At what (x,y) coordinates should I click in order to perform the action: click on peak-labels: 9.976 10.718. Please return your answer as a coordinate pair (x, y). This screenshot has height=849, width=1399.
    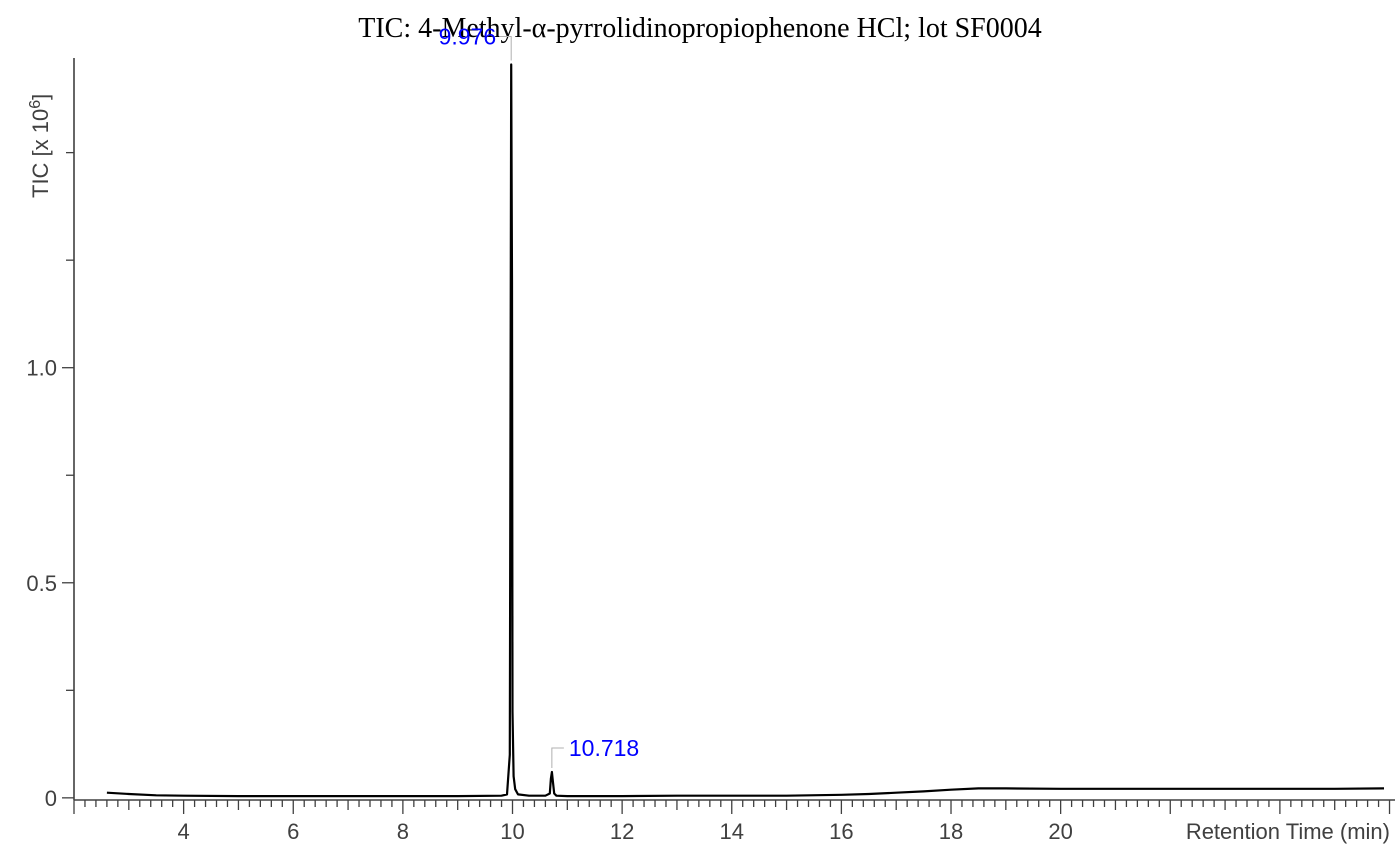
    Looking at the image, I should click on (539, 396).